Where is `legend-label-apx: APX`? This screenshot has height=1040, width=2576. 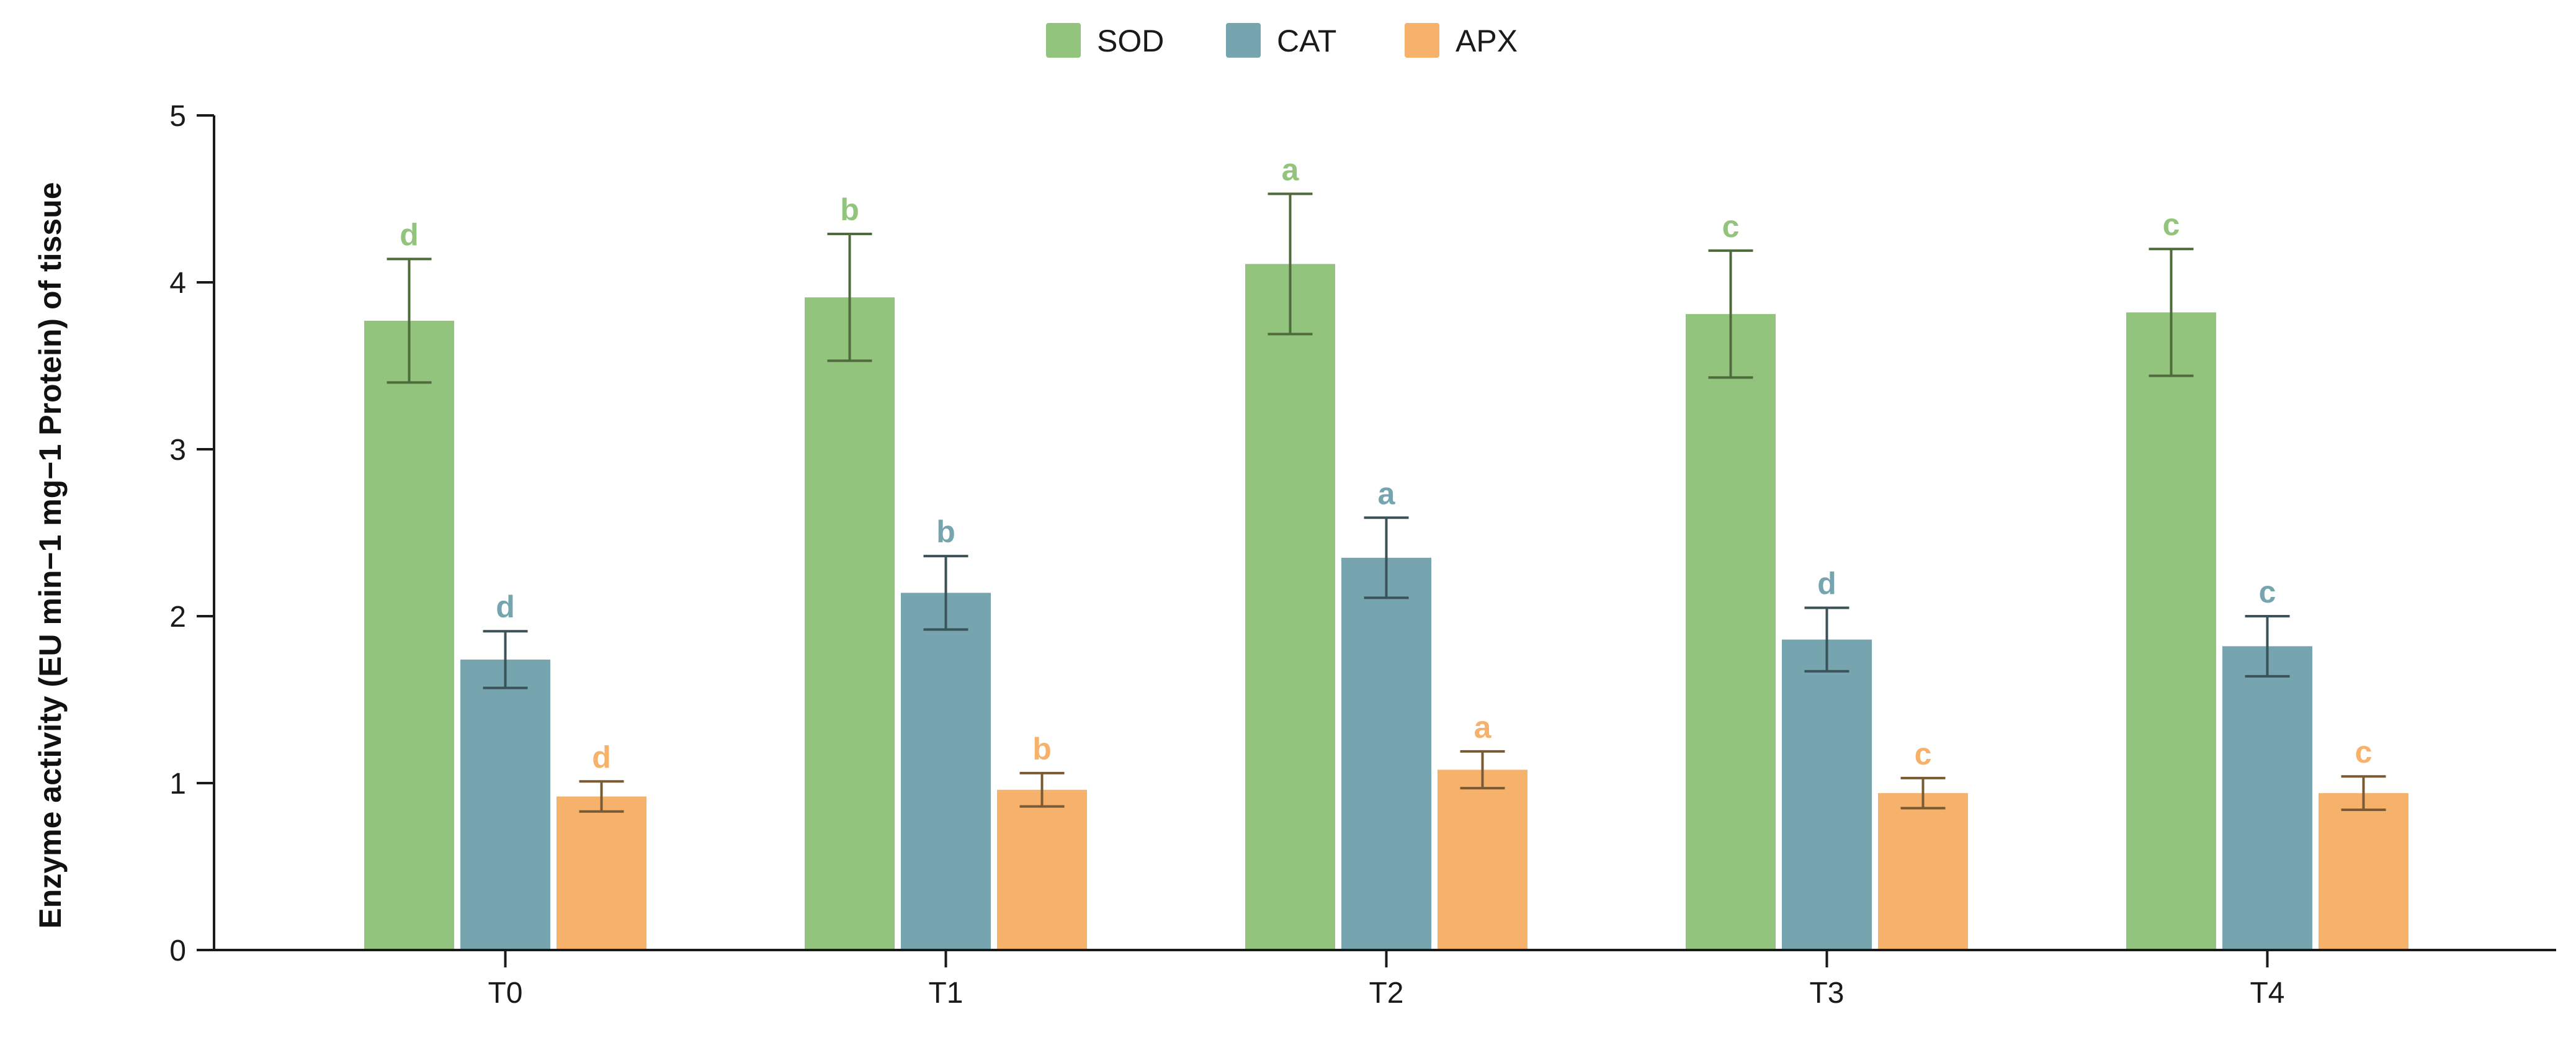
legend-label-apx: APX is located at coordinates (1487, 41).